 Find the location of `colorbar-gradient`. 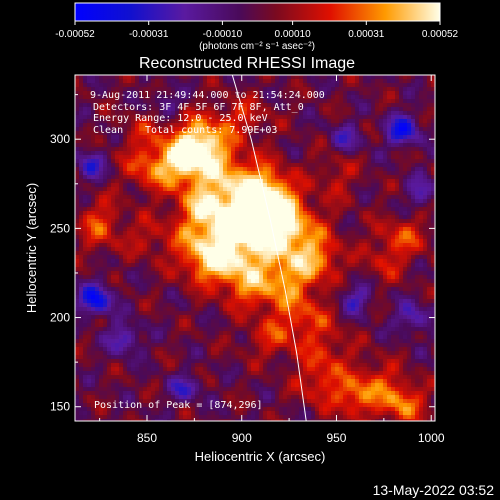

colorbar-gradient is located at coordinates (257, 12).